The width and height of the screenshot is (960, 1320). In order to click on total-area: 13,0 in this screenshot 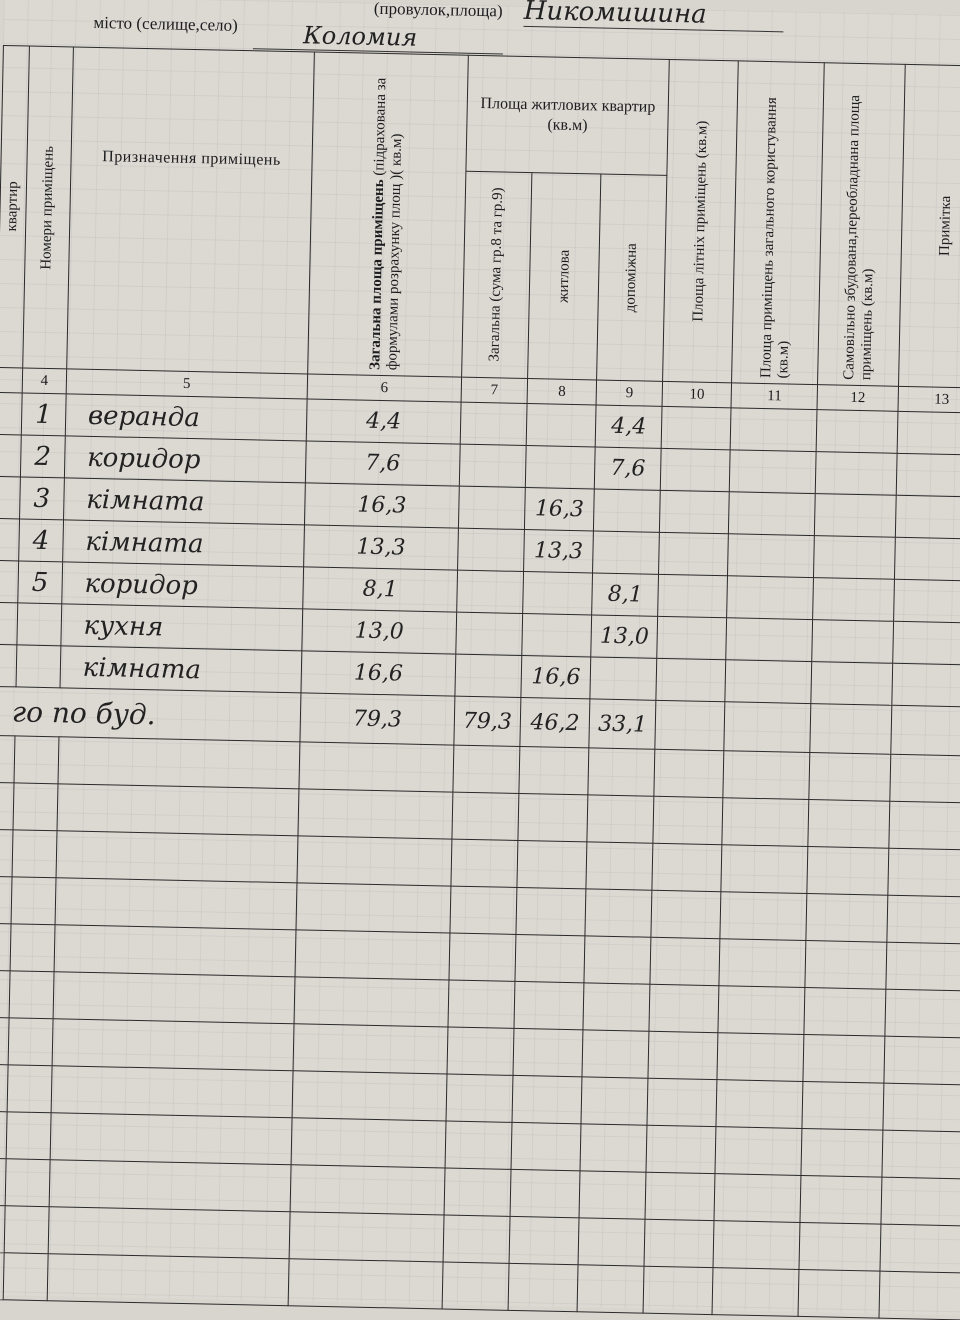, I will do `click(379, 631)`.